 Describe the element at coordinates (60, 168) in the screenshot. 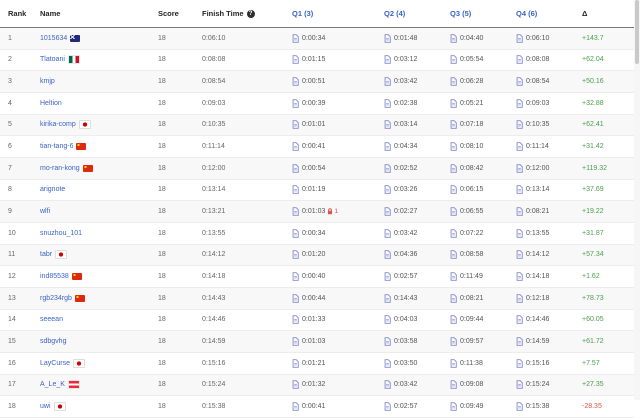

I see `user-link: mo-ran-kong` at that location.